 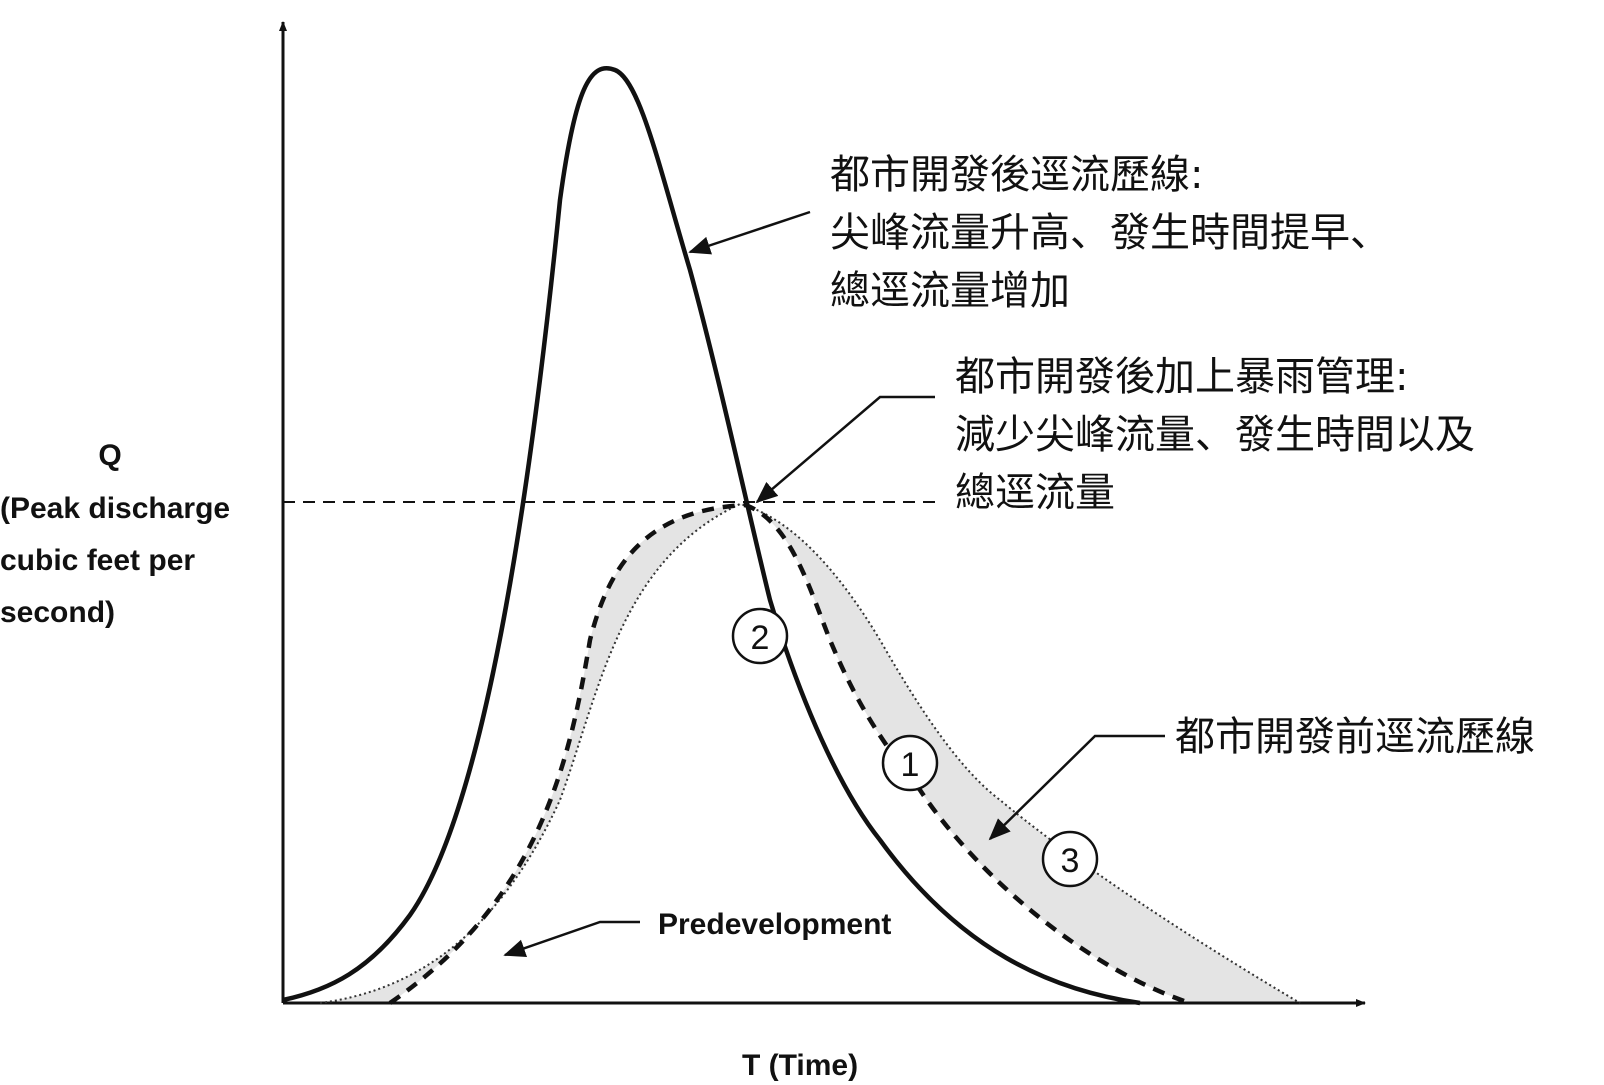 What do you see at coordinates (845, 449) in the screenshot?
I see `stormwater-management-arrow` at bounding box center [845, 449].